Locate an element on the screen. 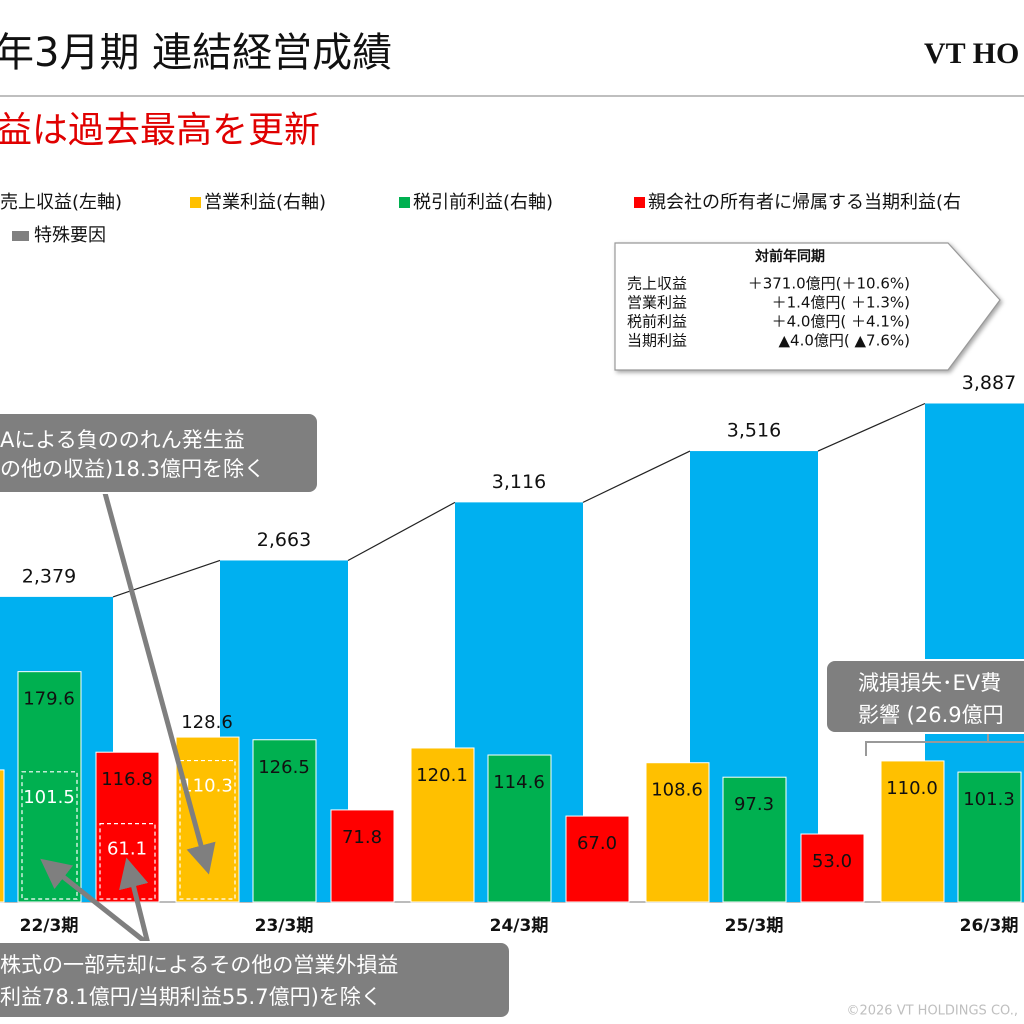 The image size is (1024, 1024). legend-label: 売上収益(左軸) is located at coordinates (61, 202).